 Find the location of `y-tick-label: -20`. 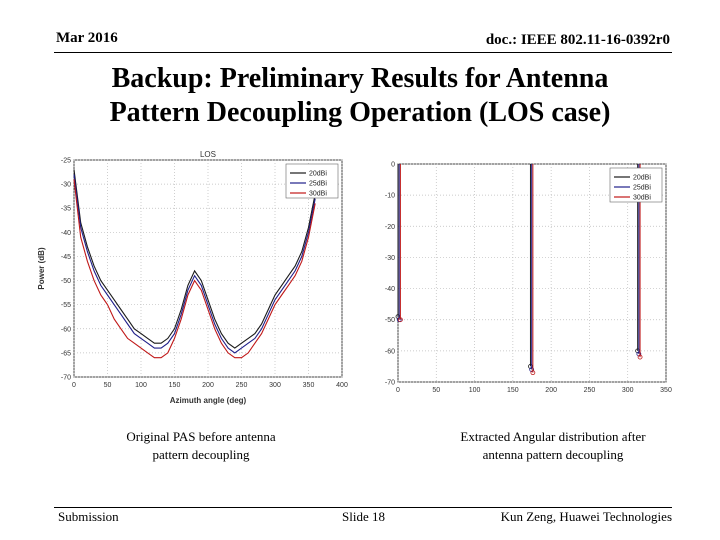

y-tick-label: -20 is located at coordinates (390, 227).